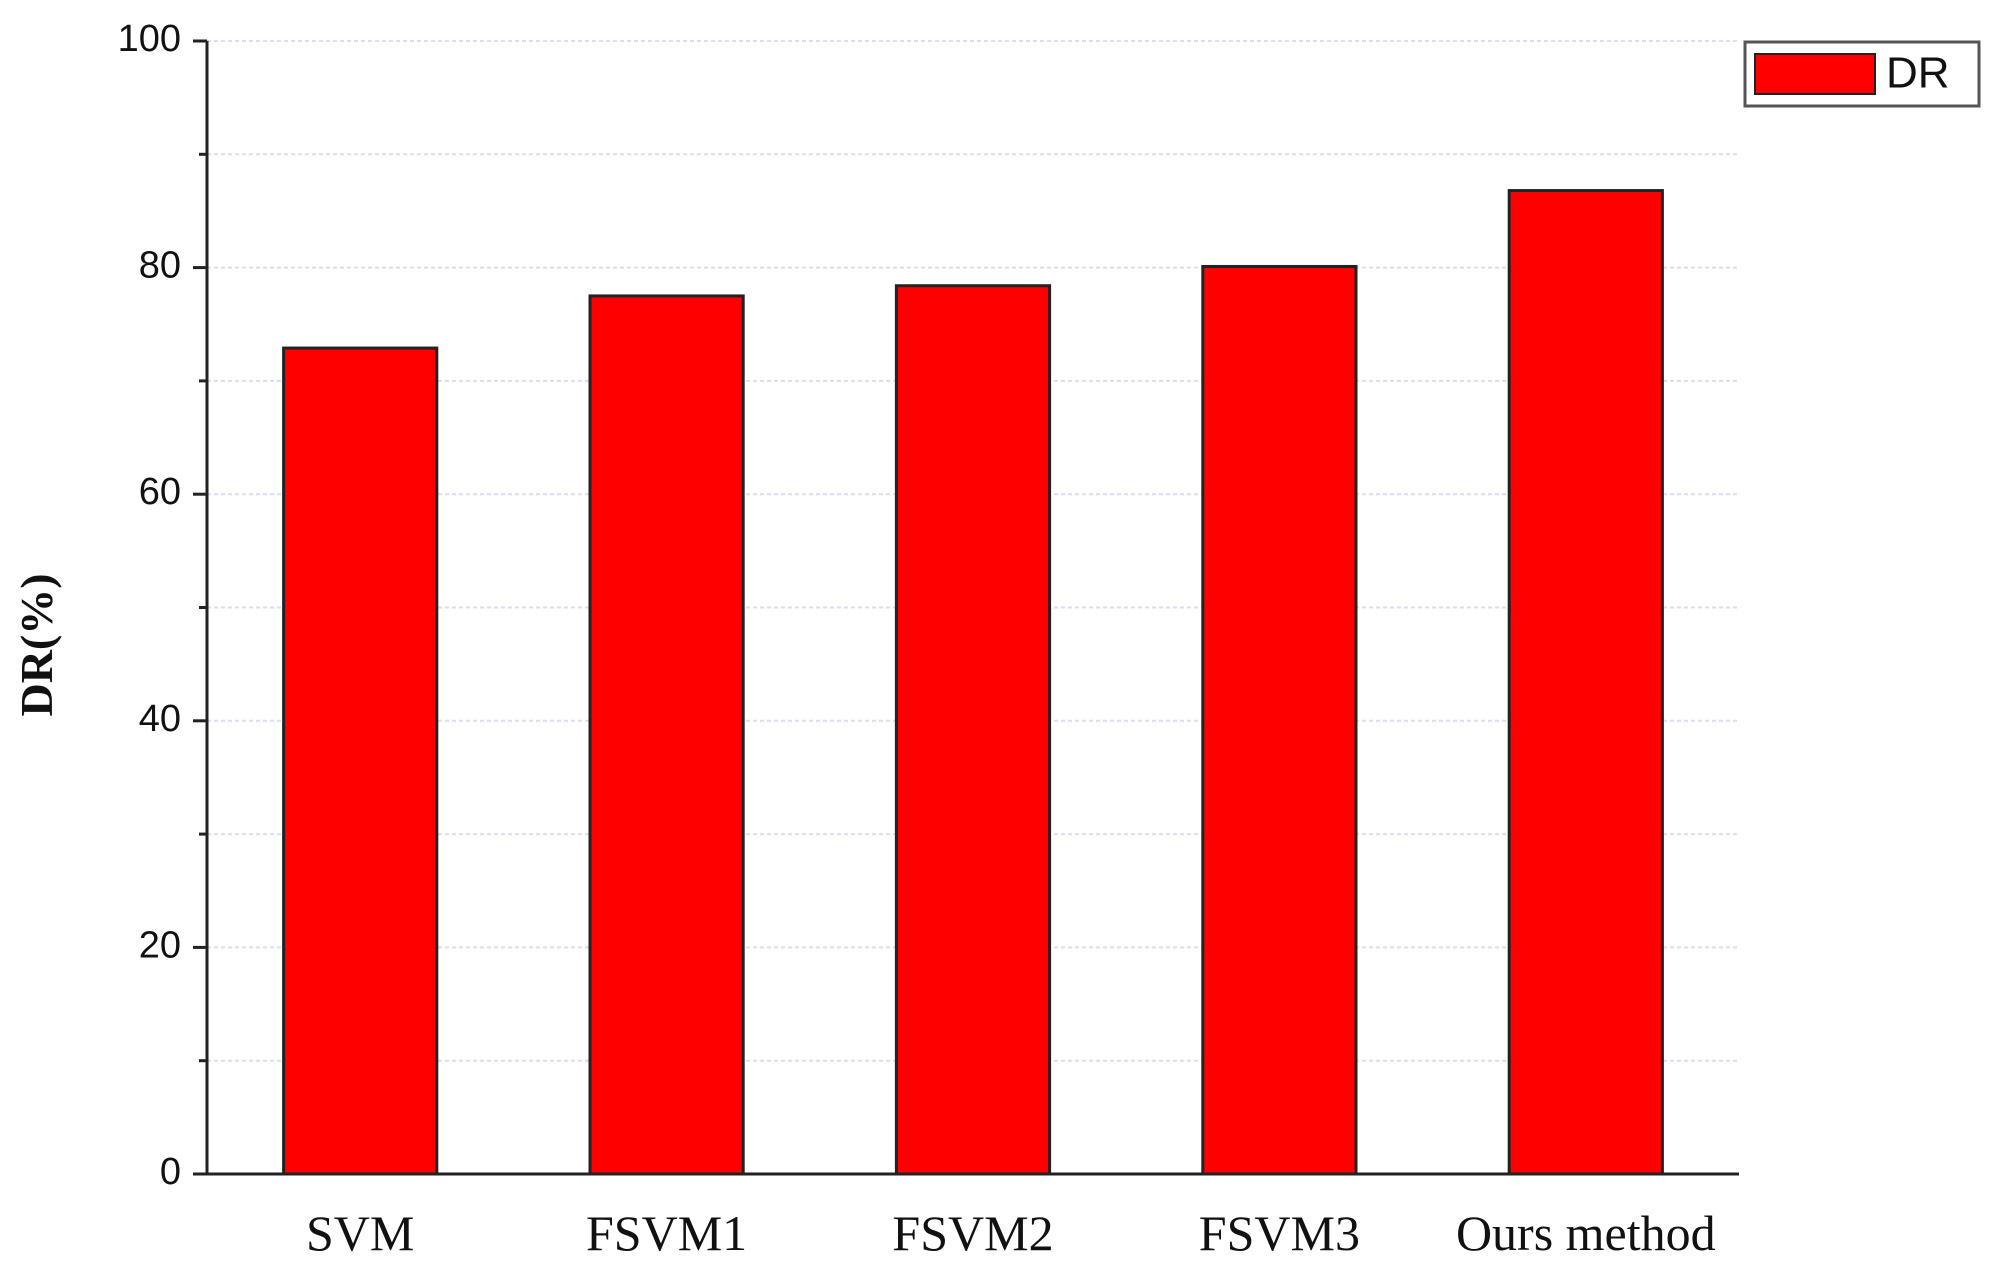 The width and height of the screenshot is (1998, 1272). Describe the element at coordinates (36, 644) in the screenshot. I see `y-axis-label: DR(%)` at that location.